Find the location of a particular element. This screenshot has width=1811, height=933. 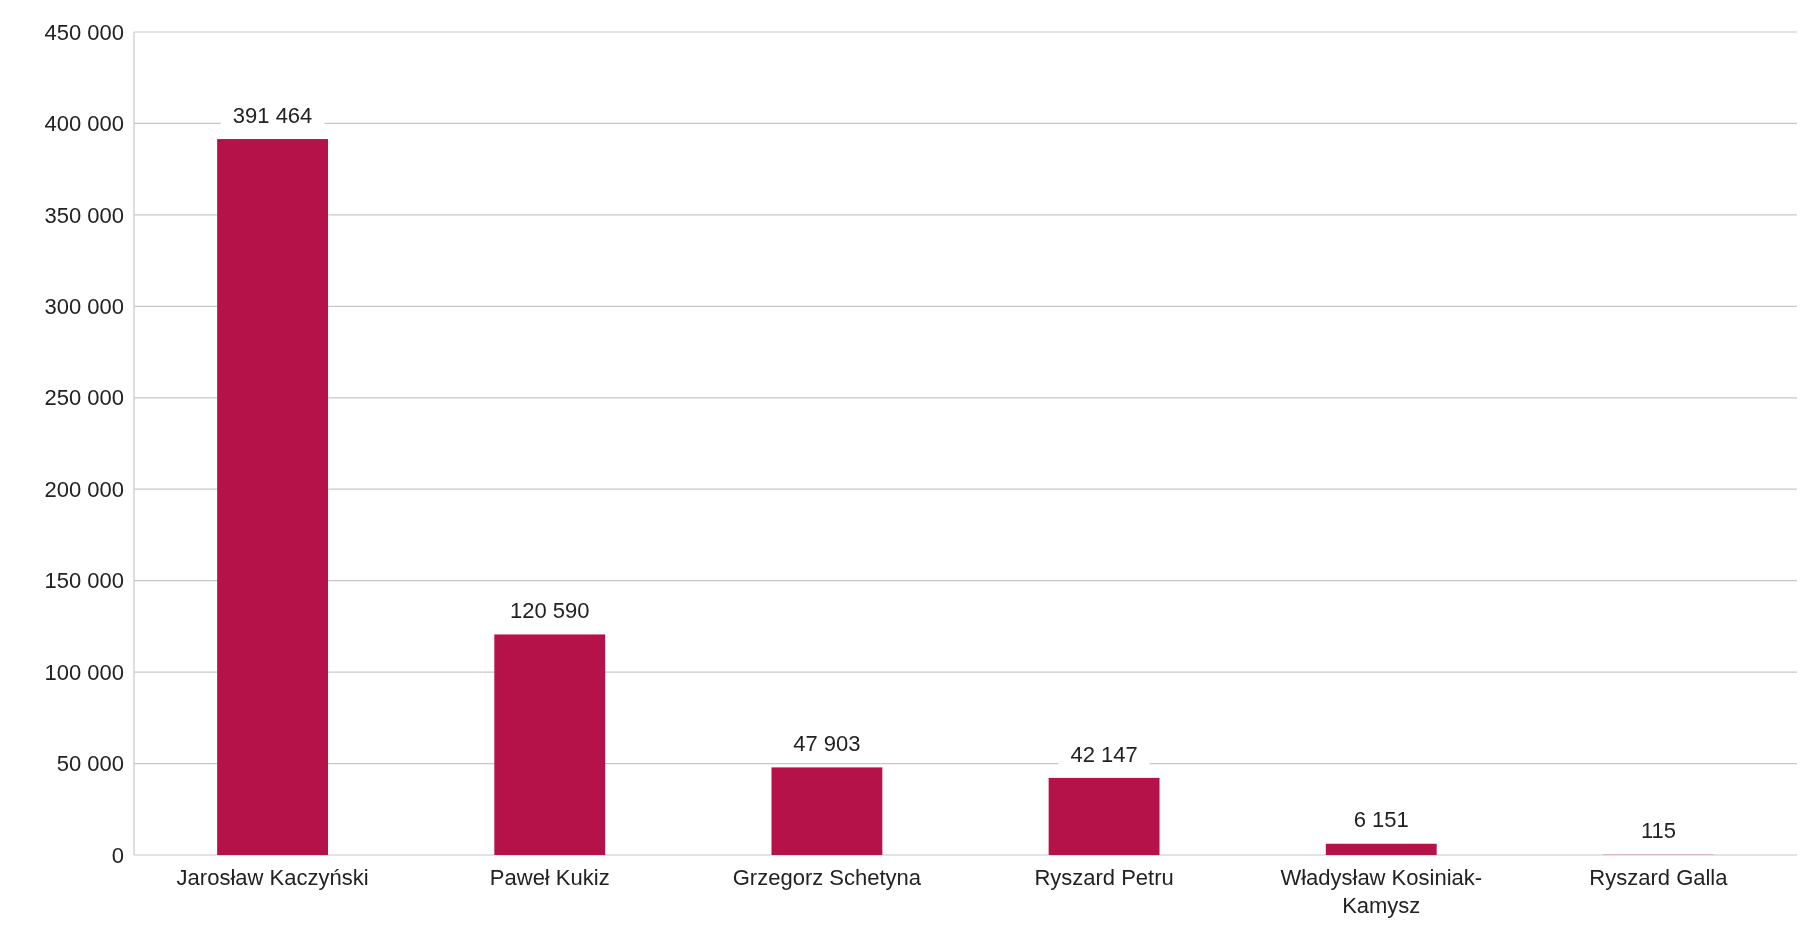

data-label: 47 903 is located at coordinates (827, 744).